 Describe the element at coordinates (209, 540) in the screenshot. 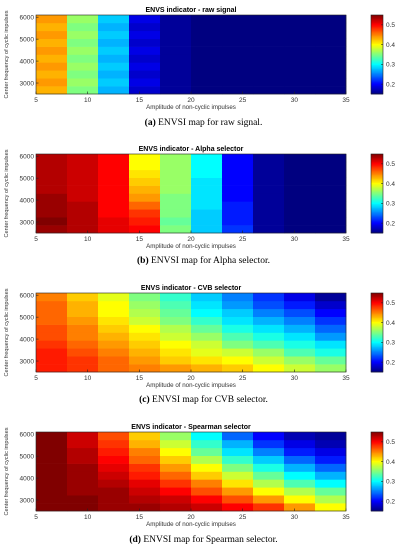

I see `caption-text: ENVSI map for Spearman selector.` at that location.